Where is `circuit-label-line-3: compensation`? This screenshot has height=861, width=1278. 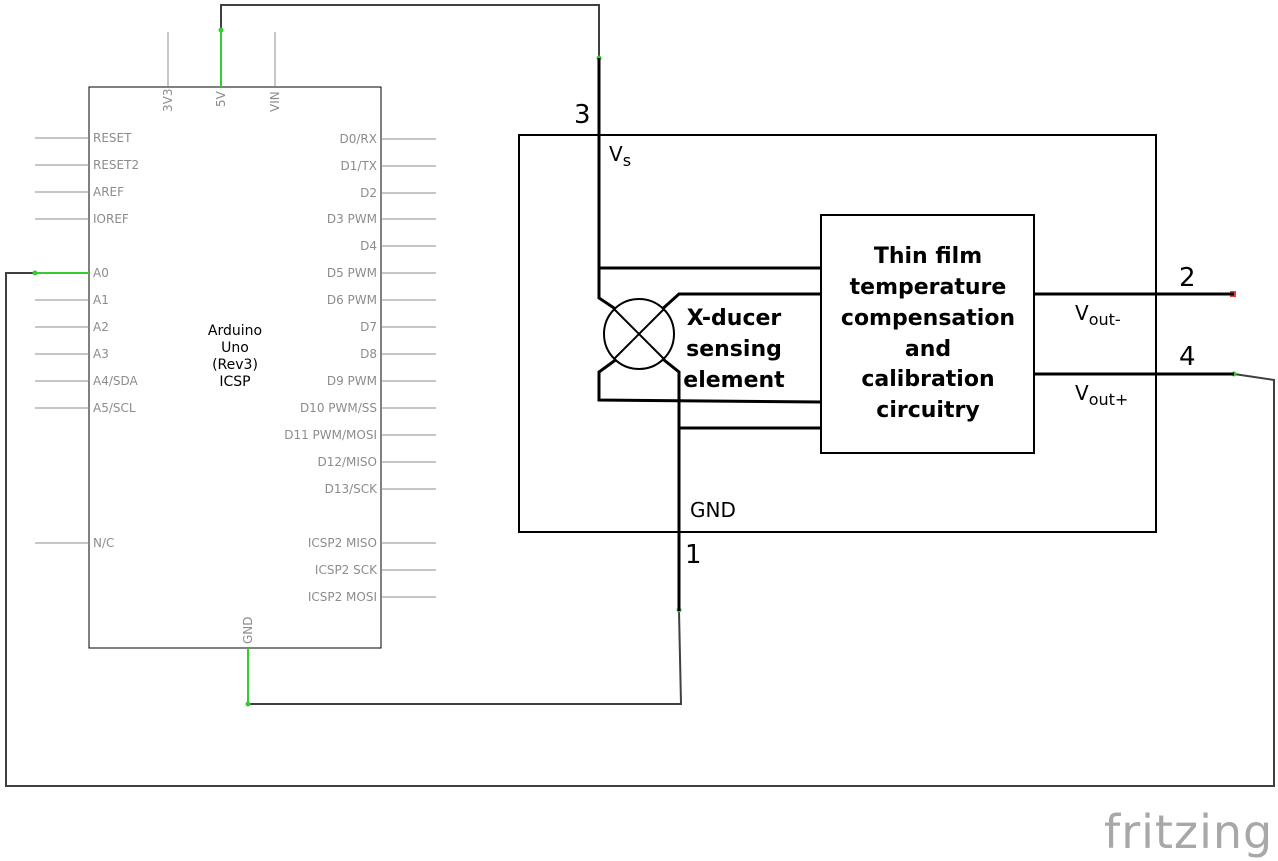
circuit-label-line-3: compensation is located at coordinates (928, 318).